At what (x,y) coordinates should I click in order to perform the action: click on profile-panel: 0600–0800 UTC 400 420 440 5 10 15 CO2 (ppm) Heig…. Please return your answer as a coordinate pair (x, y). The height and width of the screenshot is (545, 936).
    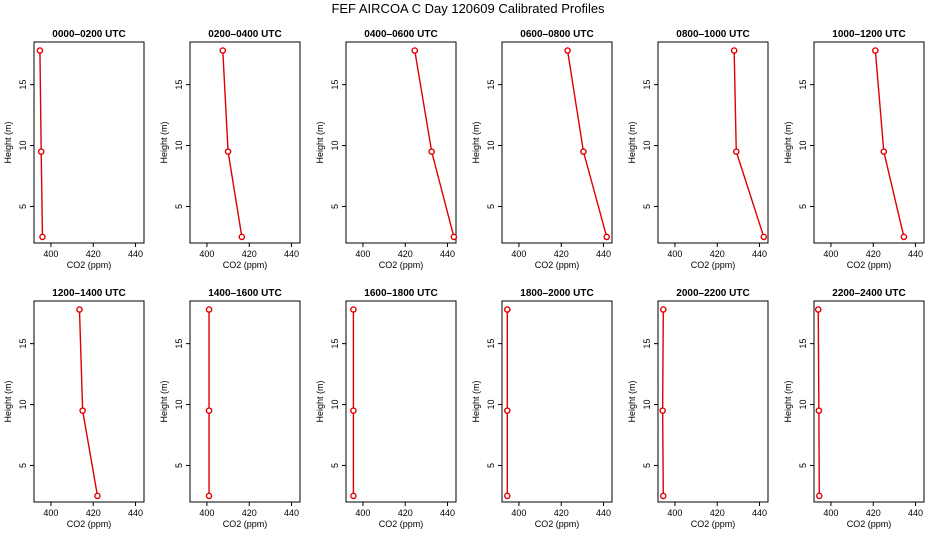
    Looking at the image, I should click on (542, 149).